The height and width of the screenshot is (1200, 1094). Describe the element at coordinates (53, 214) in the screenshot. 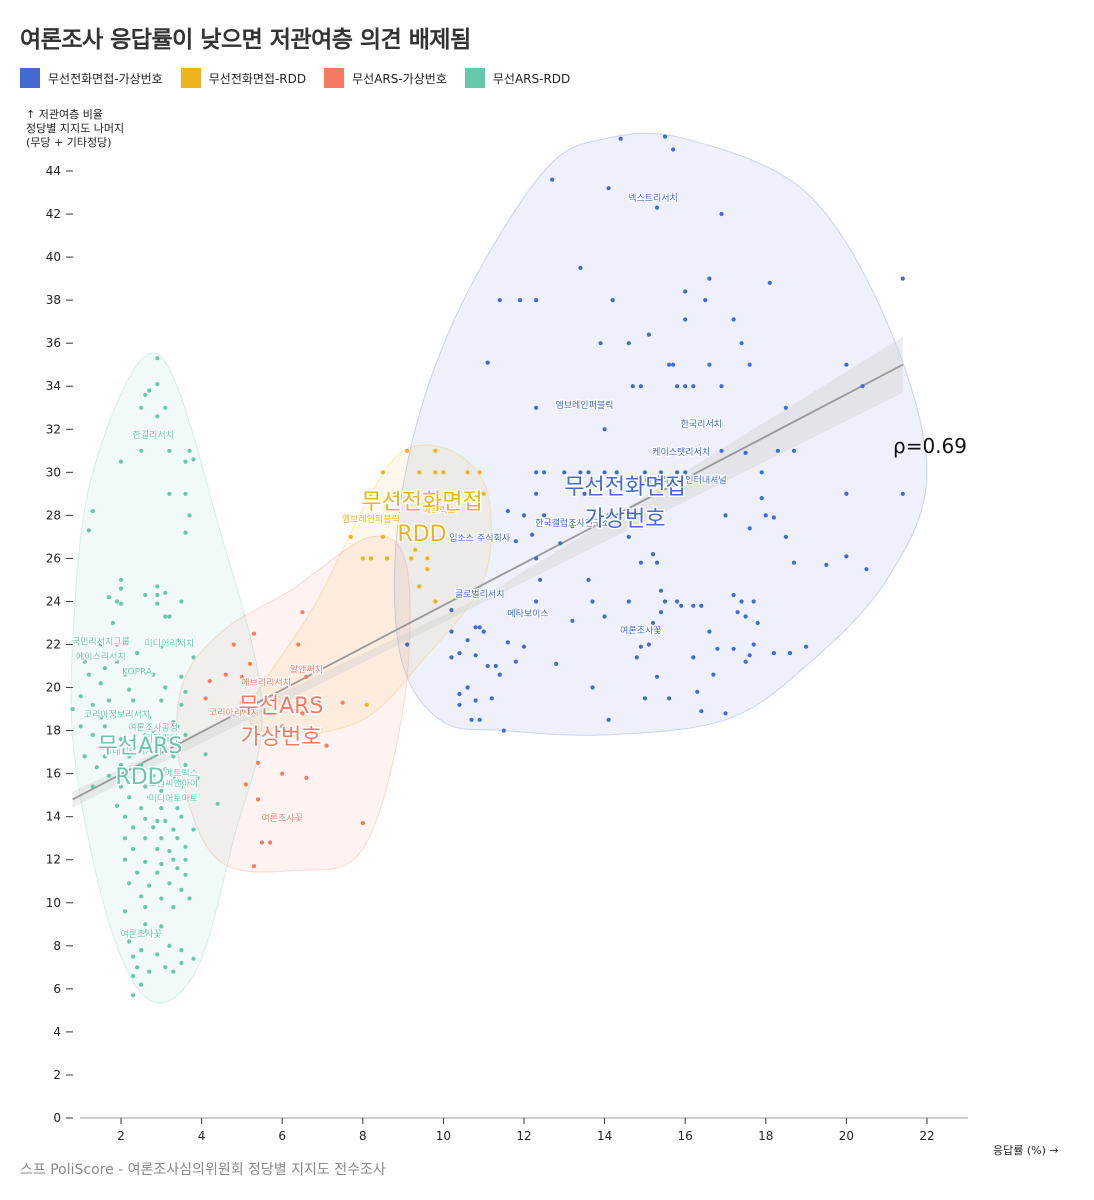

I see `y-tick-label: 42` at that location.